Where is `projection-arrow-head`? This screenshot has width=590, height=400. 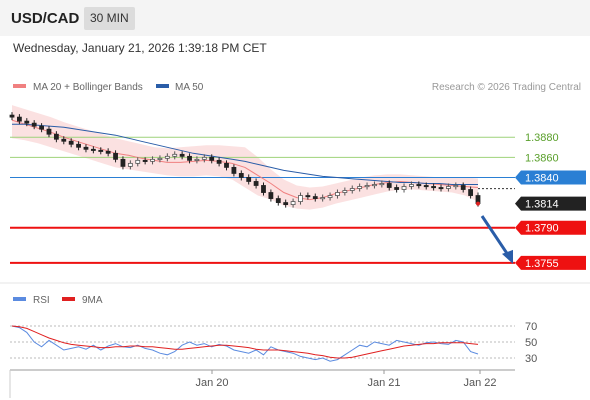 projection-arrow-head is located at coordinates (507, 256).